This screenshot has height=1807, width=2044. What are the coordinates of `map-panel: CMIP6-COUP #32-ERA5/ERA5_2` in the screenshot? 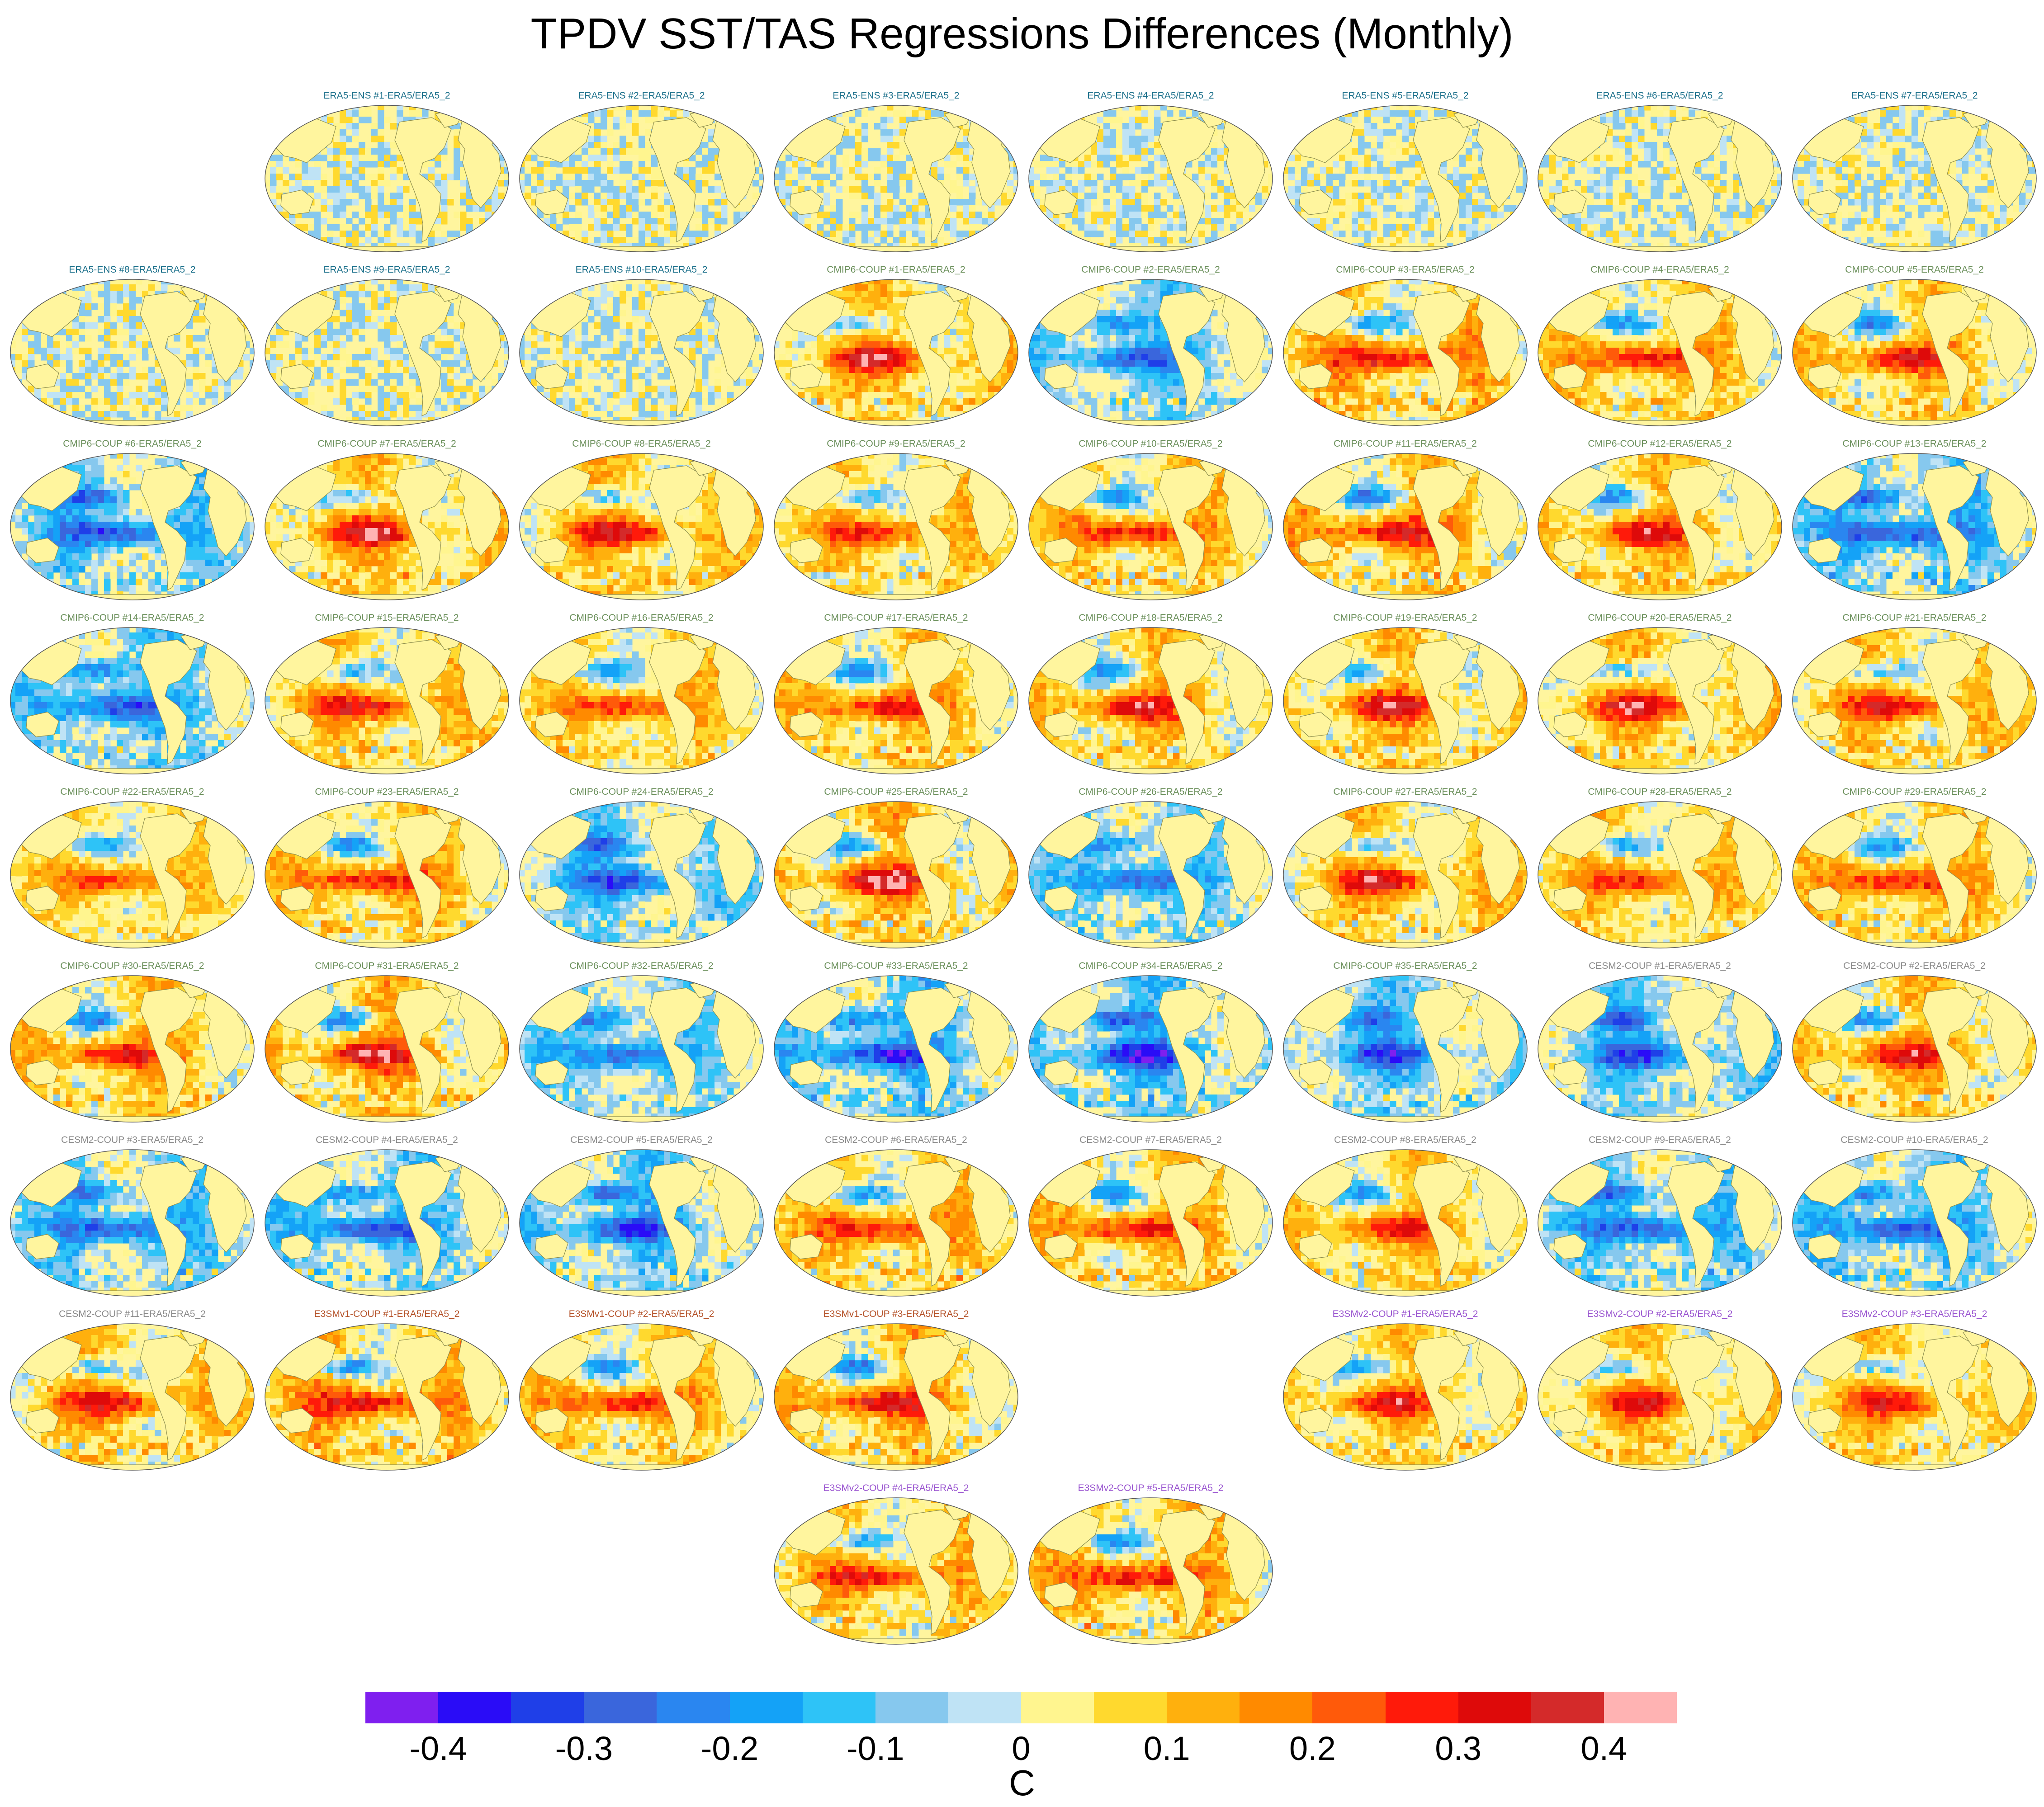 It's located at (642, 1043).